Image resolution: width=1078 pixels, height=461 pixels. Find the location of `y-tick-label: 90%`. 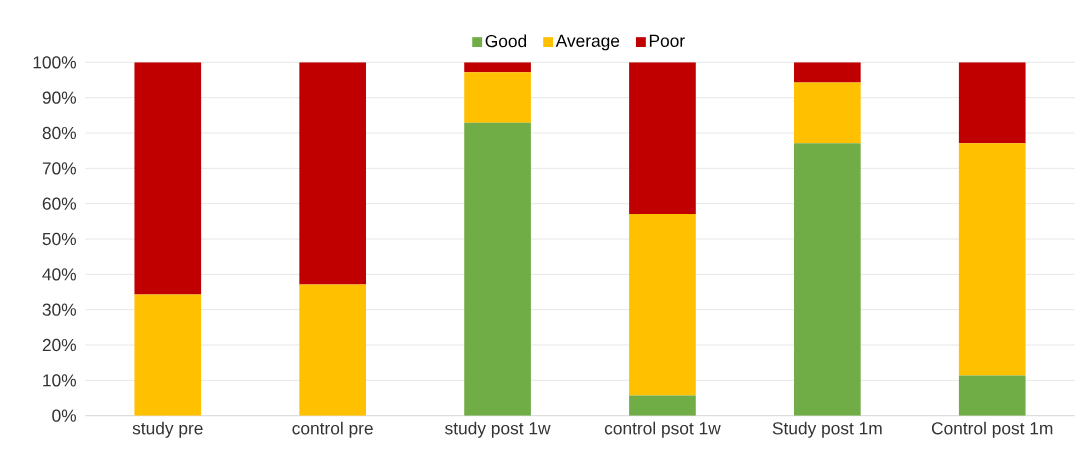

y-tick-label: 90% is located at coordinates (59, 97).